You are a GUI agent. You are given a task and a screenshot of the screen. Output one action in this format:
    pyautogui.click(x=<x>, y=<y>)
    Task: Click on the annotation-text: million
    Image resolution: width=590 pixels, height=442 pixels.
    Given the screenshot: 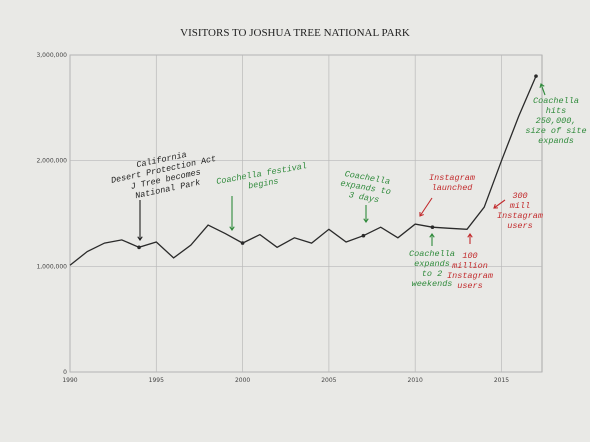 What is the action you would take?
    pyautogui.click(x=470, y=266)
    